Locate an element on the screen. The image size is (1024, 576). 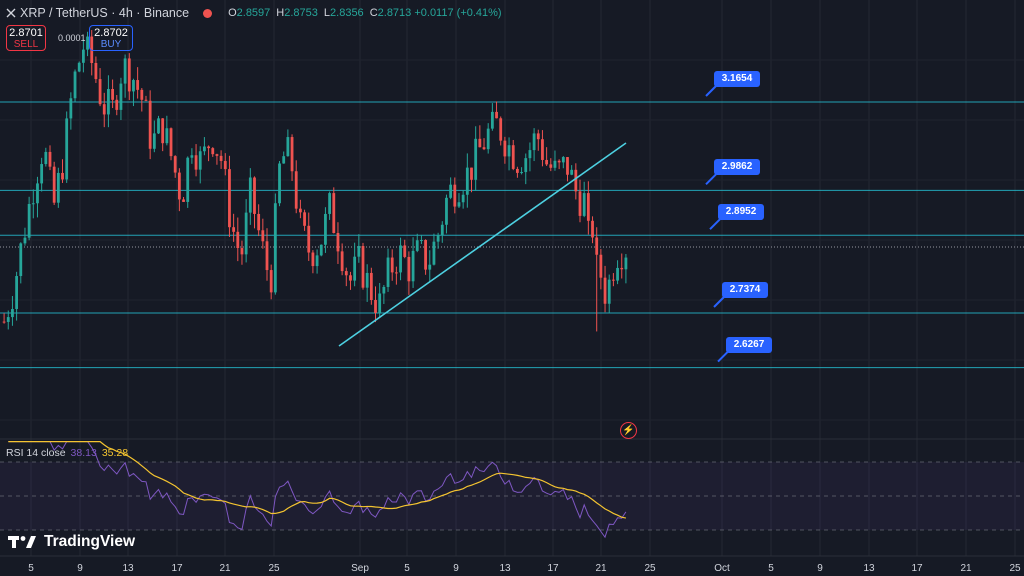
sell-button: 2.8701 SELL is located at coordinates (26, 38).